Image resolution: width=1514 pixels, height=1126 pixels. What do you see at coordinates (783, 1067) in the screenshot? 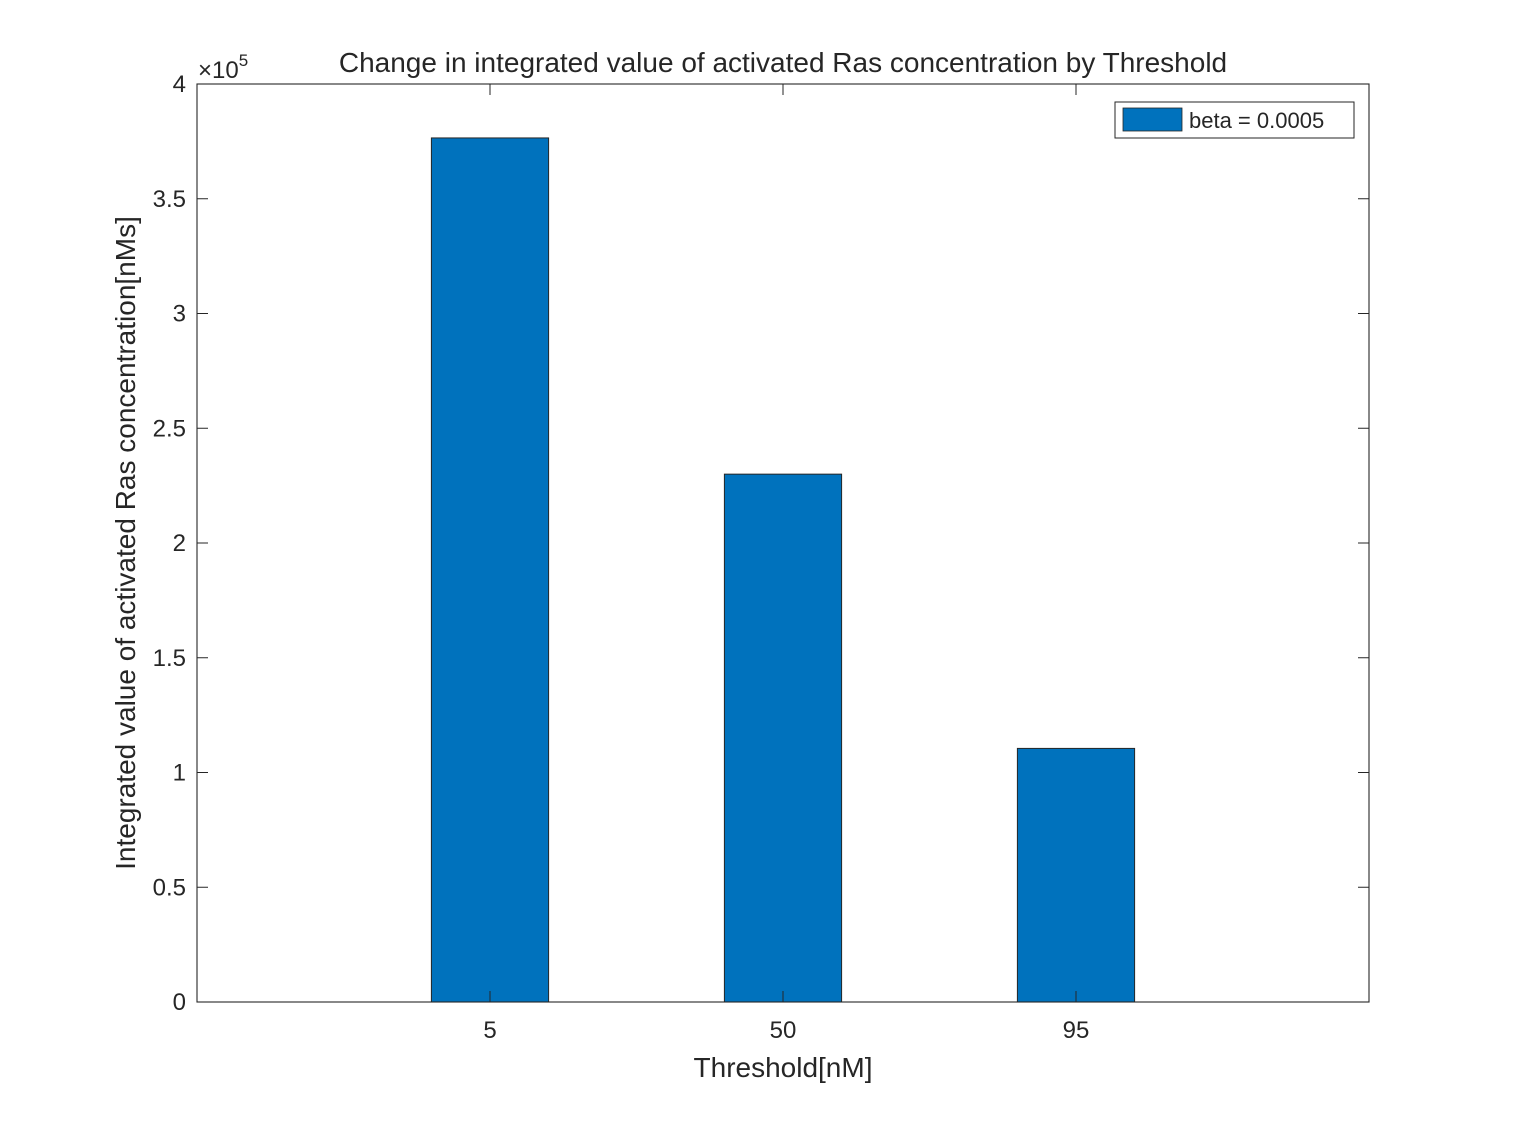
I see `x-axis-label: Threshold[nM]` at bounding box center [783, 1067].